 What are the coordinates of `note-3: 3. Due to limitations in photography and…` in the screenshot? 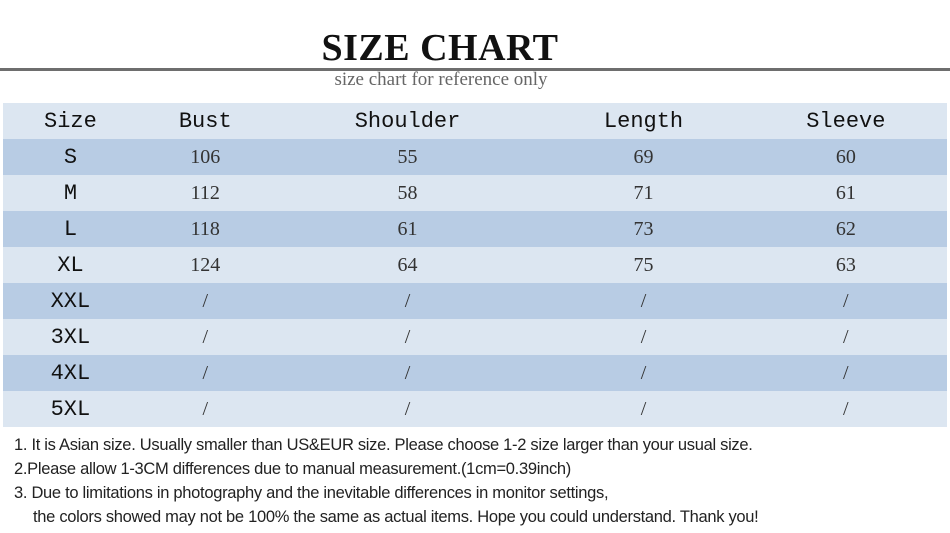 It's located at (311, 493).